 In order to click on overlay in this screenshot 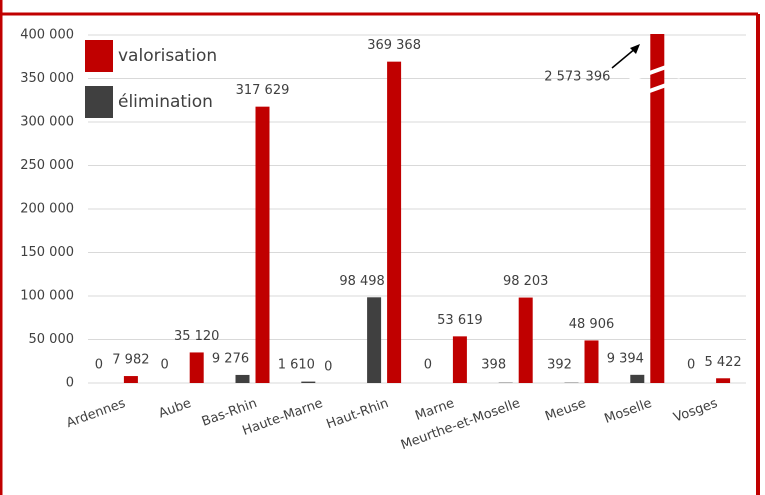, I will do `click(646, 72)`.